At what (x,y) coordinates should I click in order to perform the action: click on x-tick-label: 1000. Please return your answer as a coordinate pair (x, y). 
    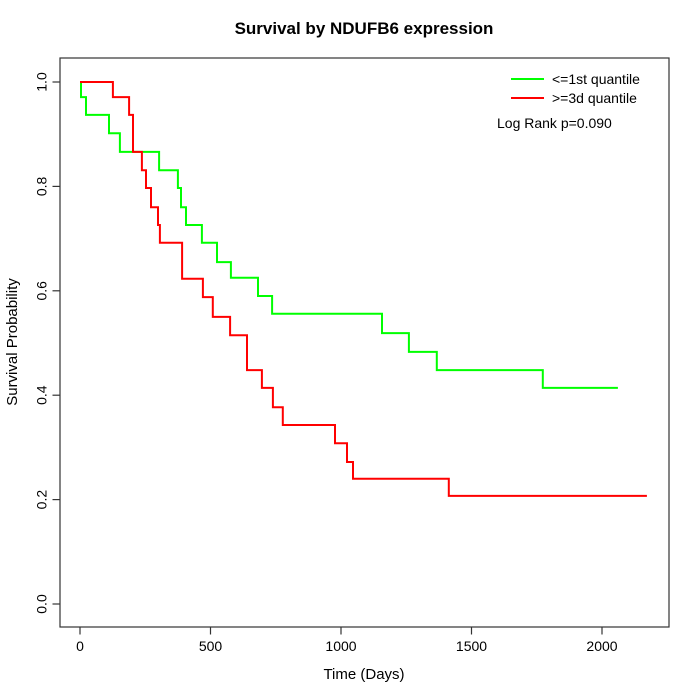
    Looking at the image, I should click on (340, 646).